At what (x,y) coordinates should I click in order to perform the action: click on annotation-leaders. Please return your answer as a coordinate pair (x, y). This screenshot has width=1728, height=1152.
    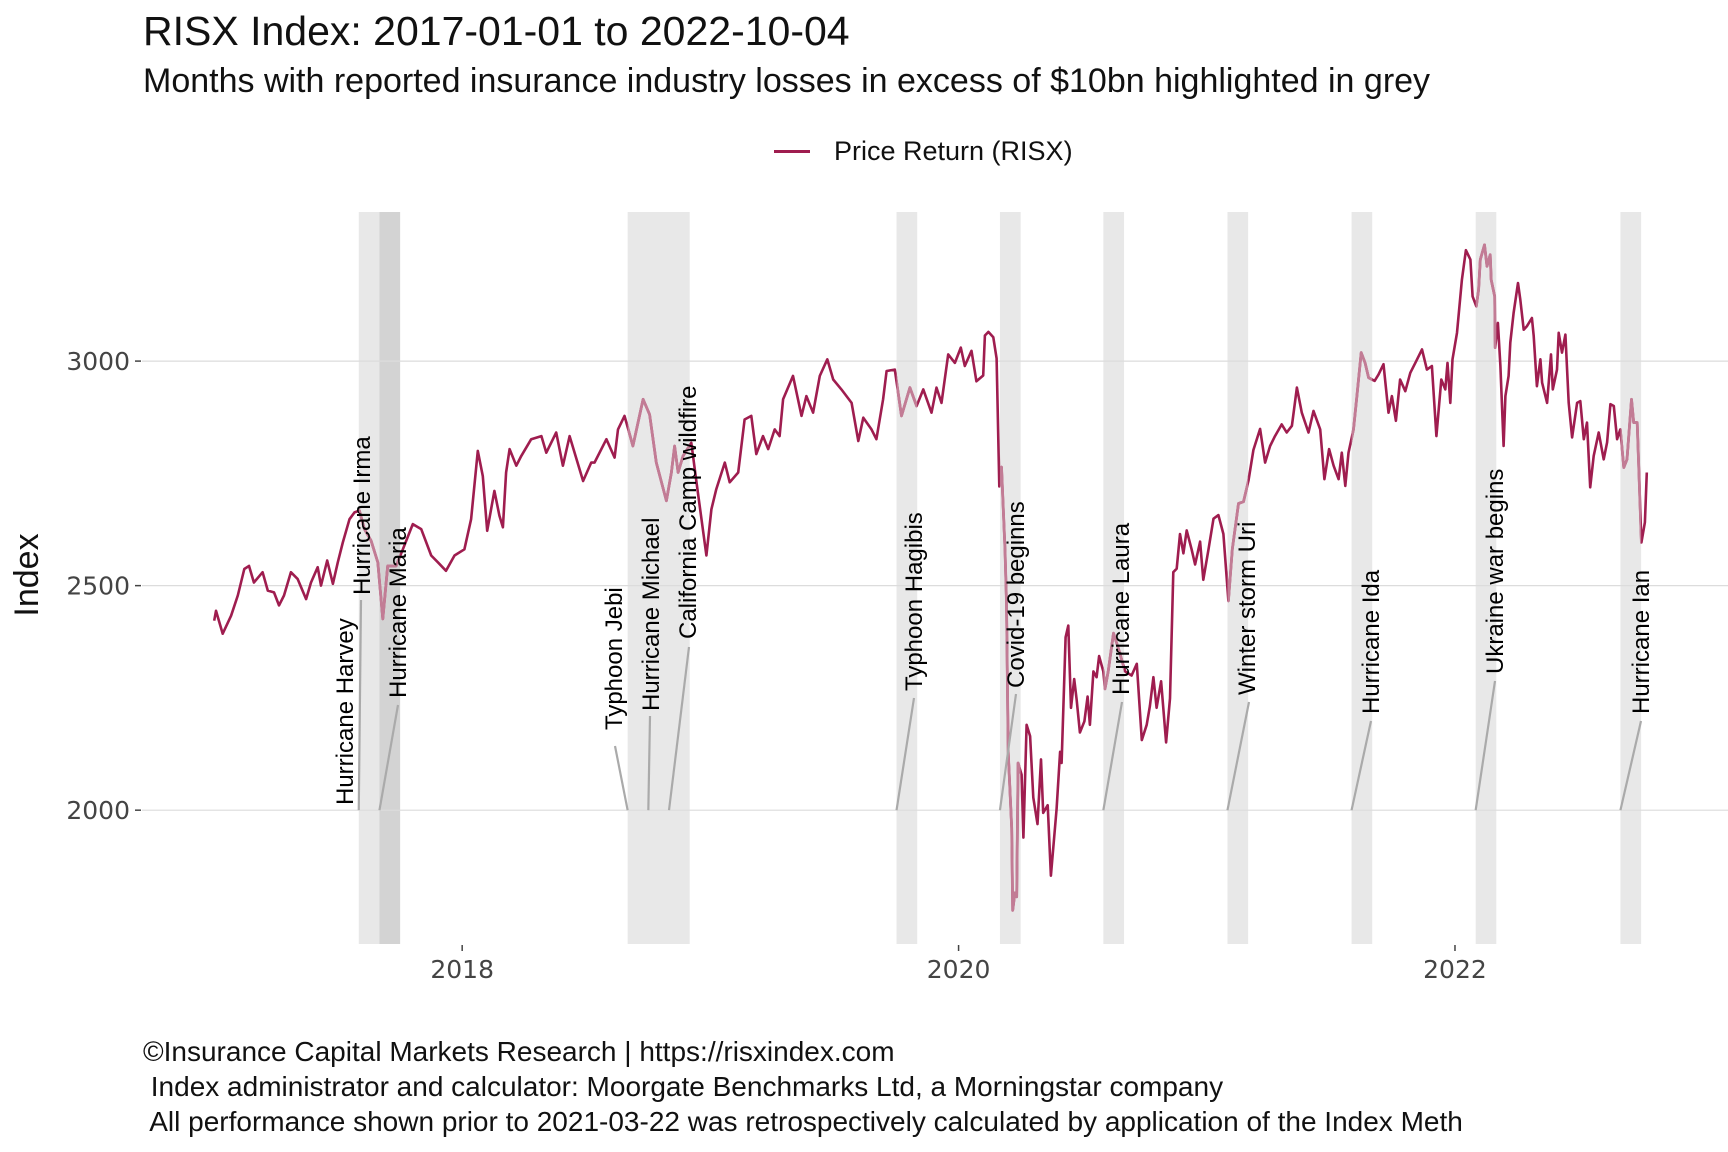
    Looking at the image, I should click on (1000, 705).